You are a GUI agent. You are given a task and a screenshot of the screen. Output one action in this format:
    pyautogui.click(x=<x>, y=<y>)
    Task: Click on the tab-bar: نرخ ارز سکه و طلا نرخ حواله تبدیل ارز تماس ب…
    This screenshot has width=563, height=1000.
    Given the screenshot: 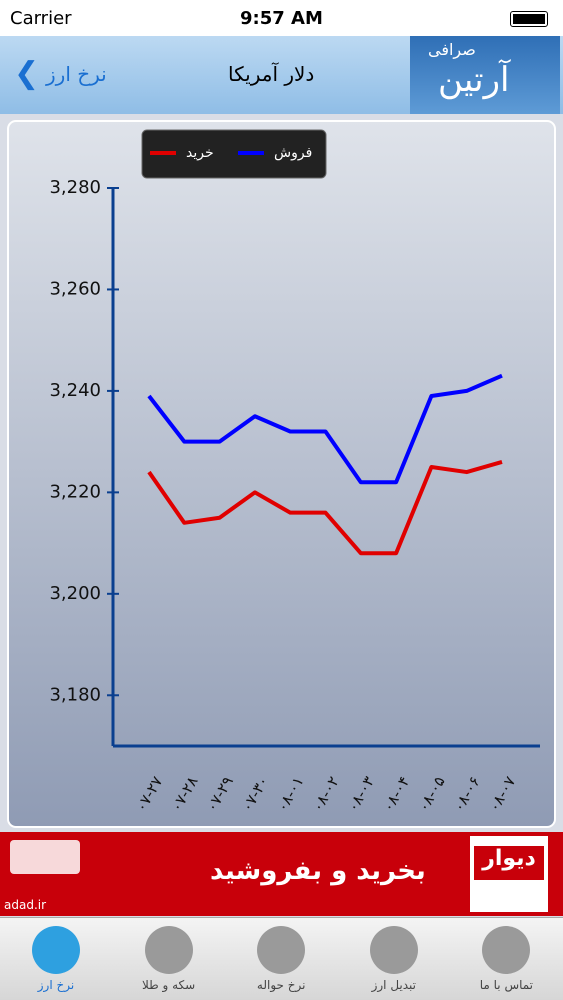 What is the action you would take?
    pyautogui.click(x=281, y=958)
    